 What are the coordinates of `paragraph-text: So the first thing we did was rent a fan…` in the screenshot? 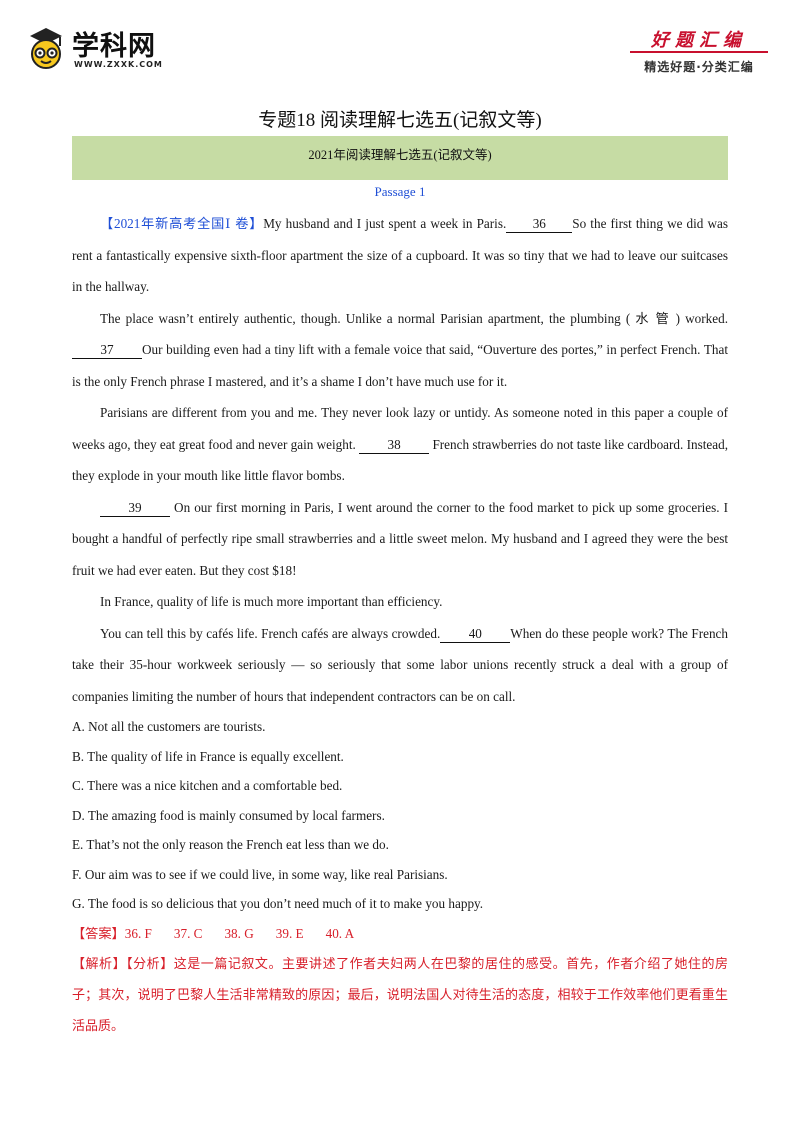 It's located at (400, 255).